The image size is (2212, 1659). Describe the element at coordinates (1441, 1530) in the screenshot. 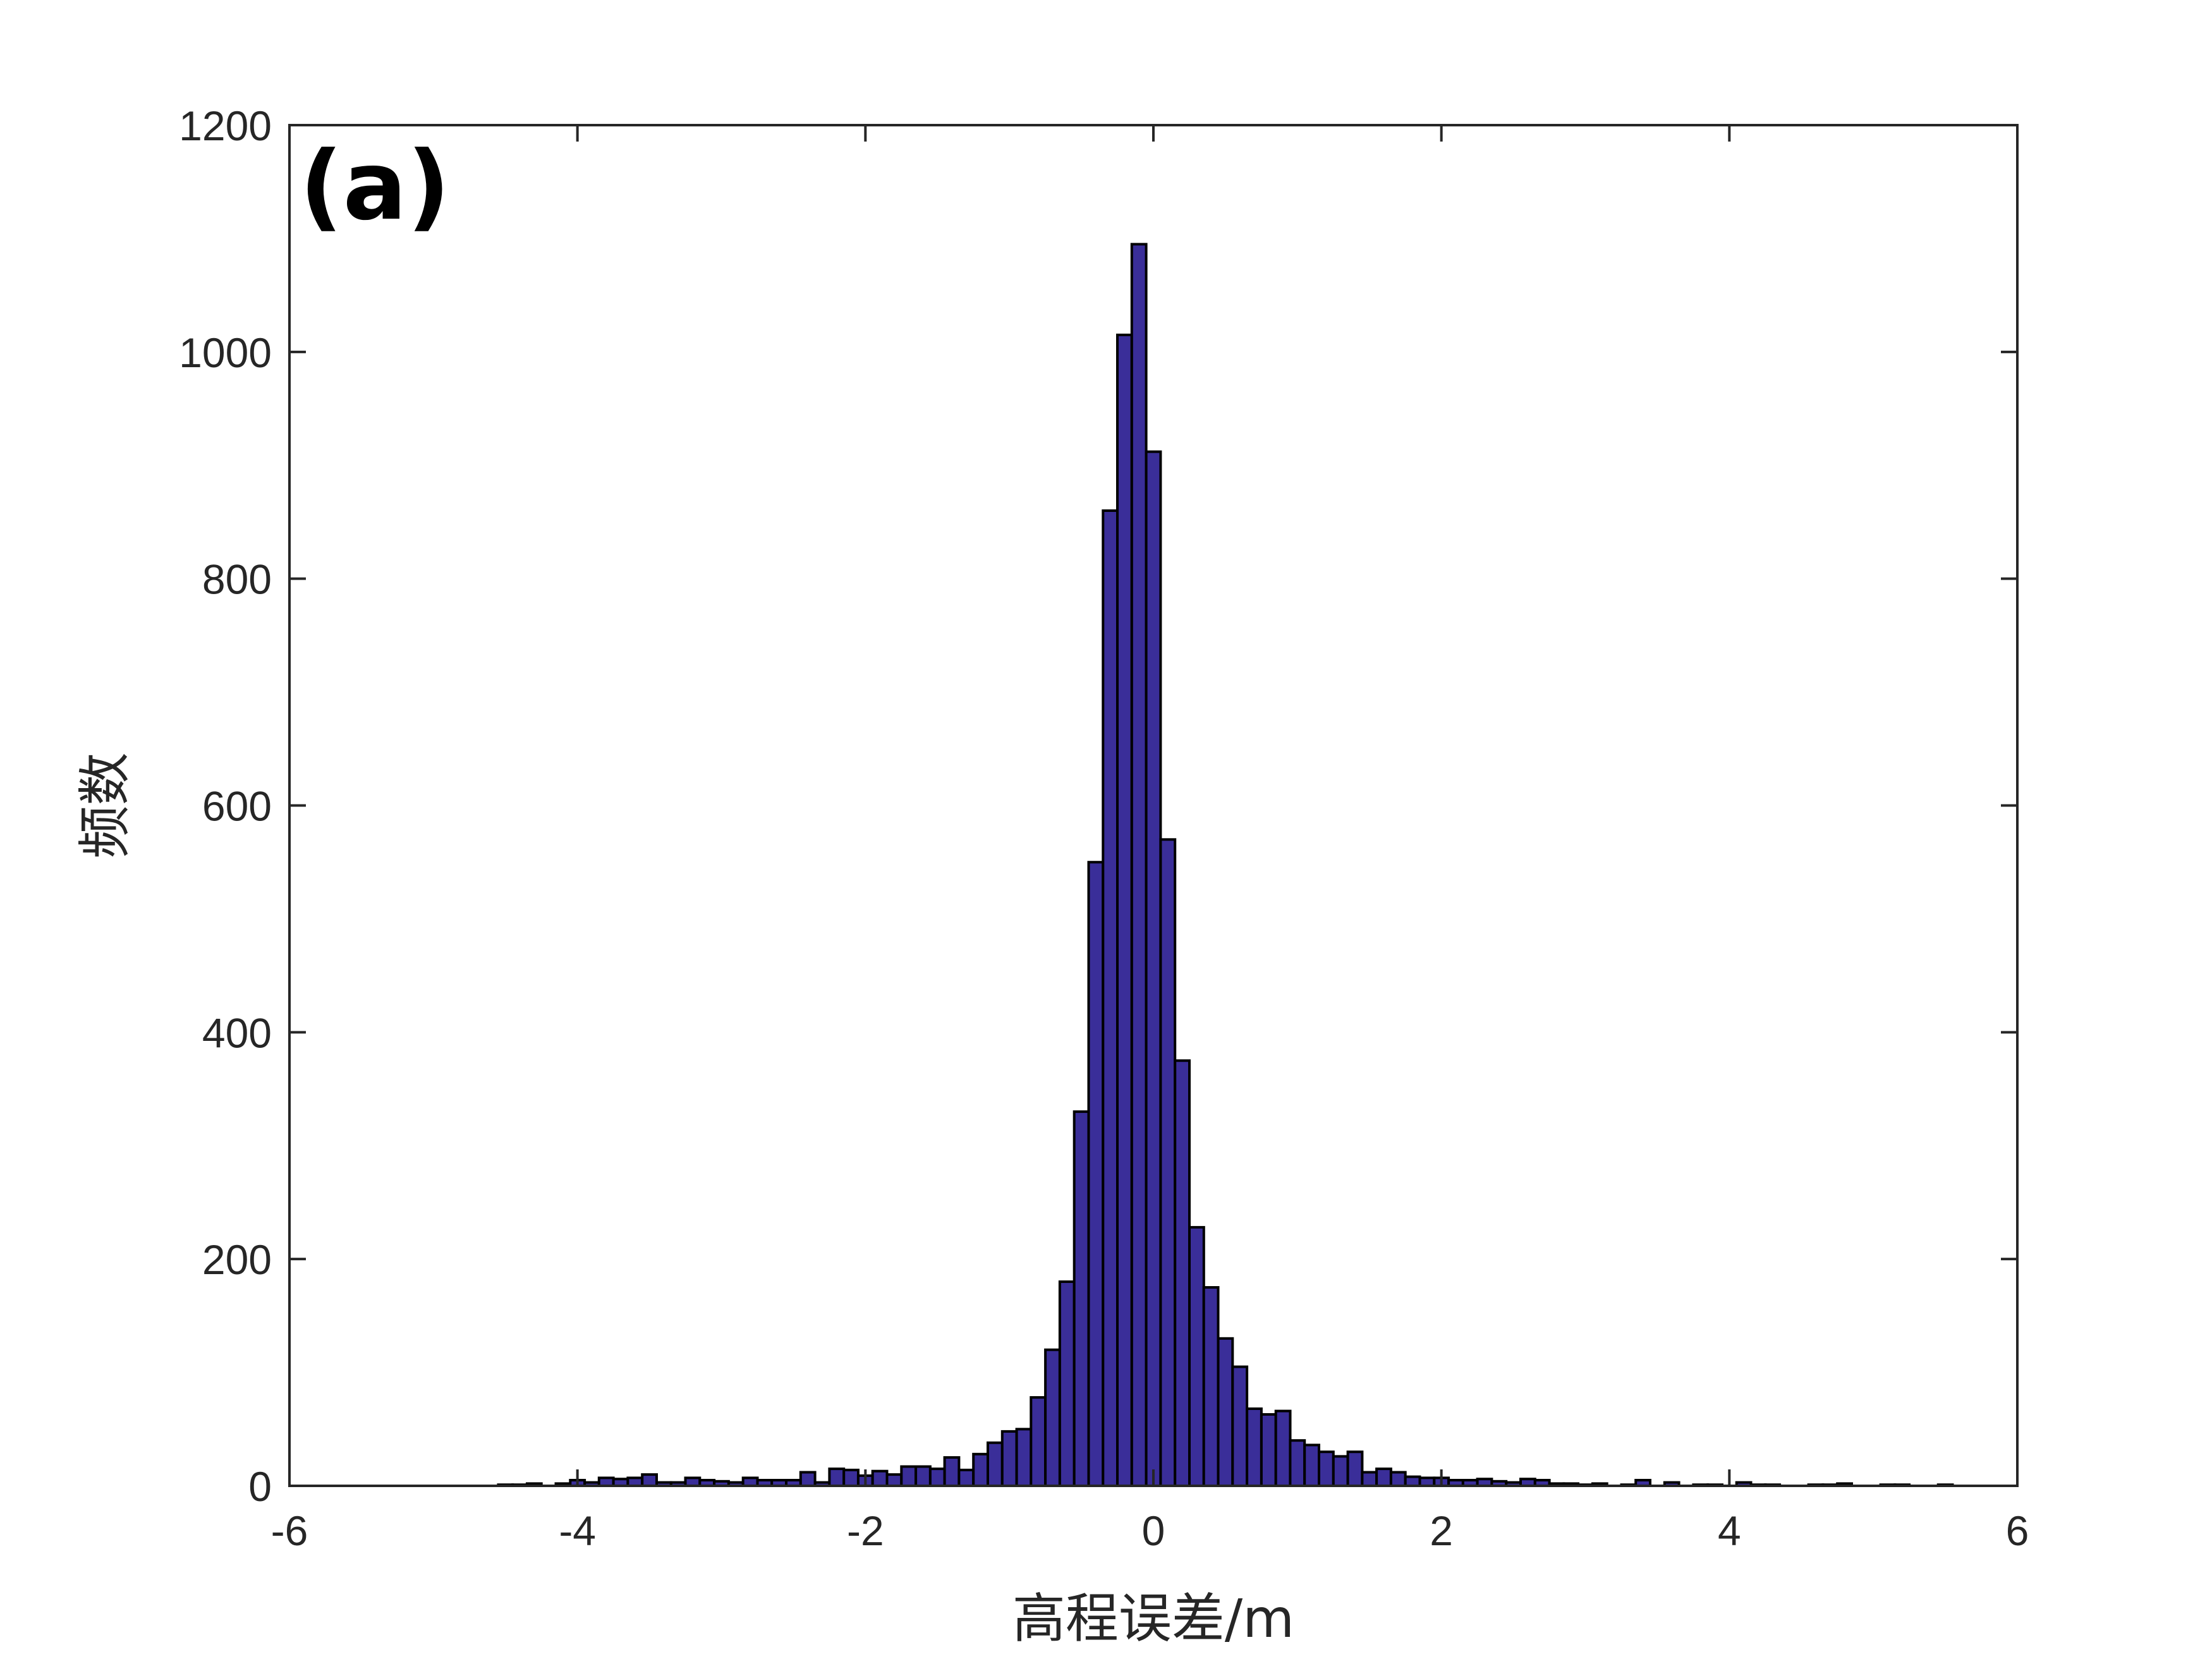

I see `x-tick-label: 2` at that location.